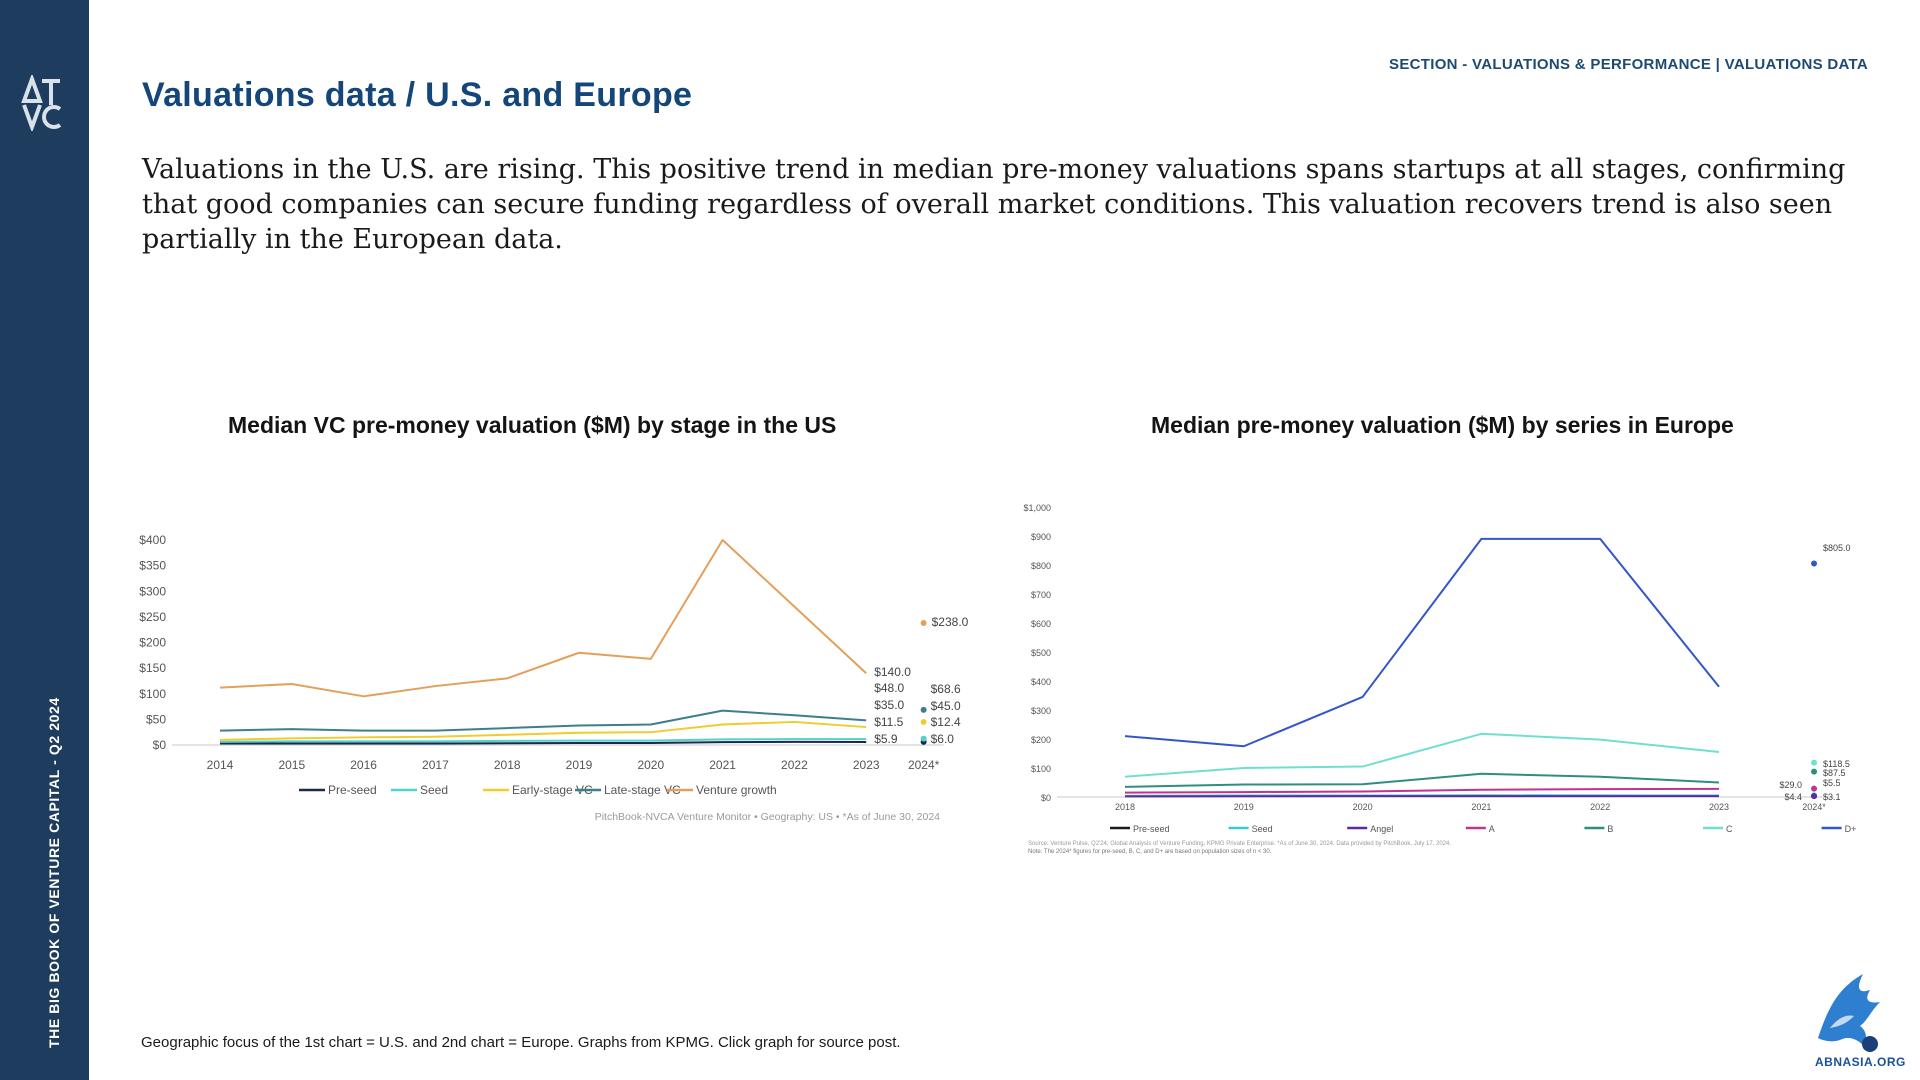 This screenshot has width=1920, height=1080. I want to click on data-label-2024: $5.5, so click(1832, 783).